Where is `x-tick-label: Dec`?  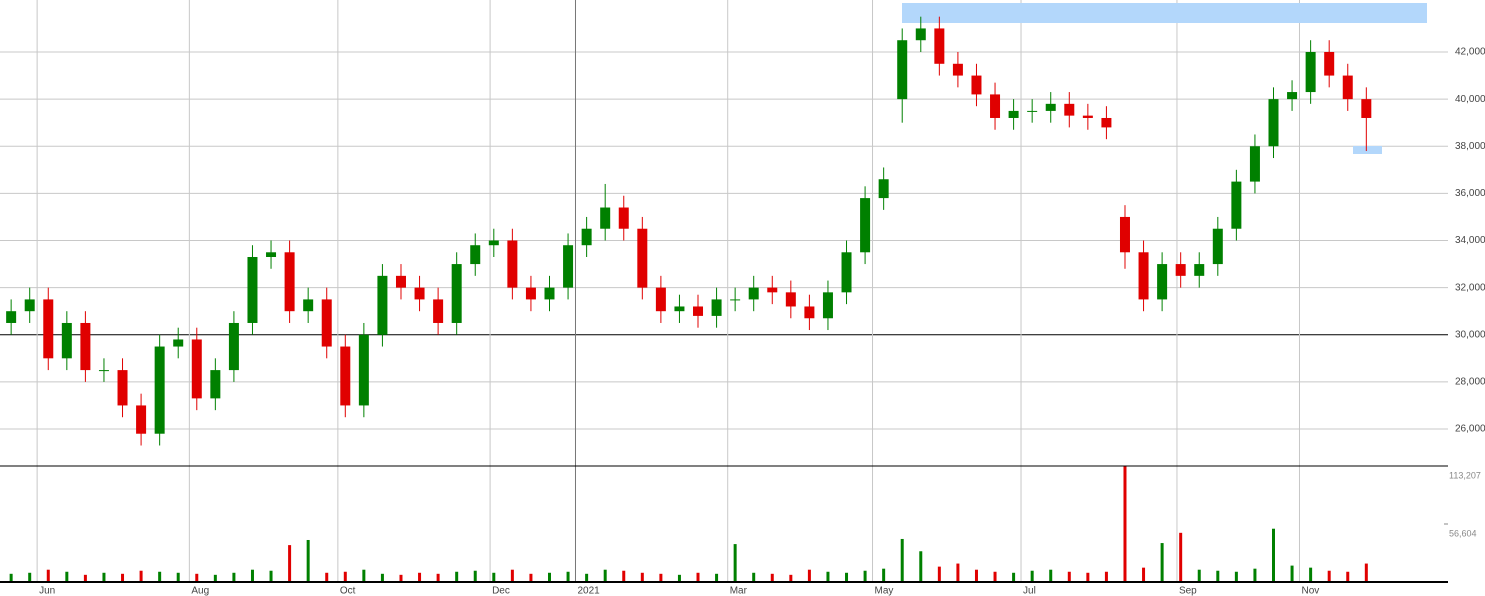 x-tick-label: Dec is located at coordinates (501, 591).